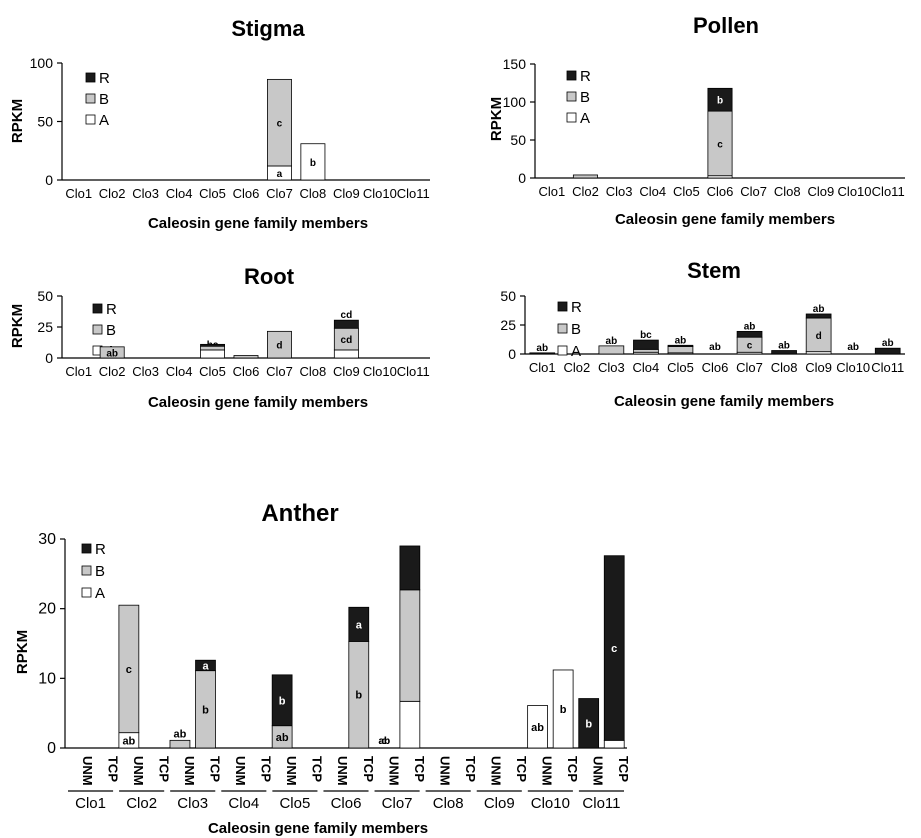 This screenshot has width=921, height=838. Describe the element at coordinates (542, 367) in the screenshot. I see `stem-category-label: Clo1` at that location.